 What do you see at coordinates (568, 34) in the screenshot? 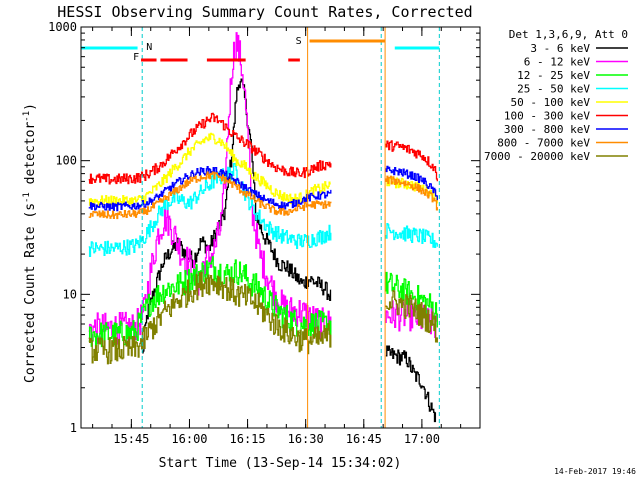
I see `legend-title: Det 1,3,6,9, Att 0` at bounding box center [568, 34].